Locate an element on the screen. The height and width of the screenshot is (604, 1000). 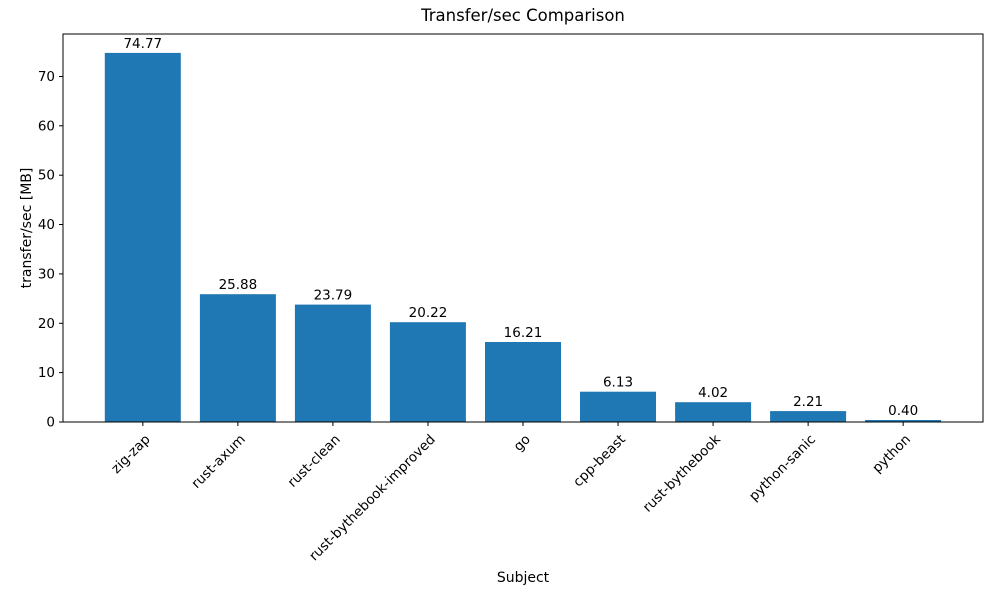
bar-value-label-go: 16.21 is located at coordinates (523, 333).